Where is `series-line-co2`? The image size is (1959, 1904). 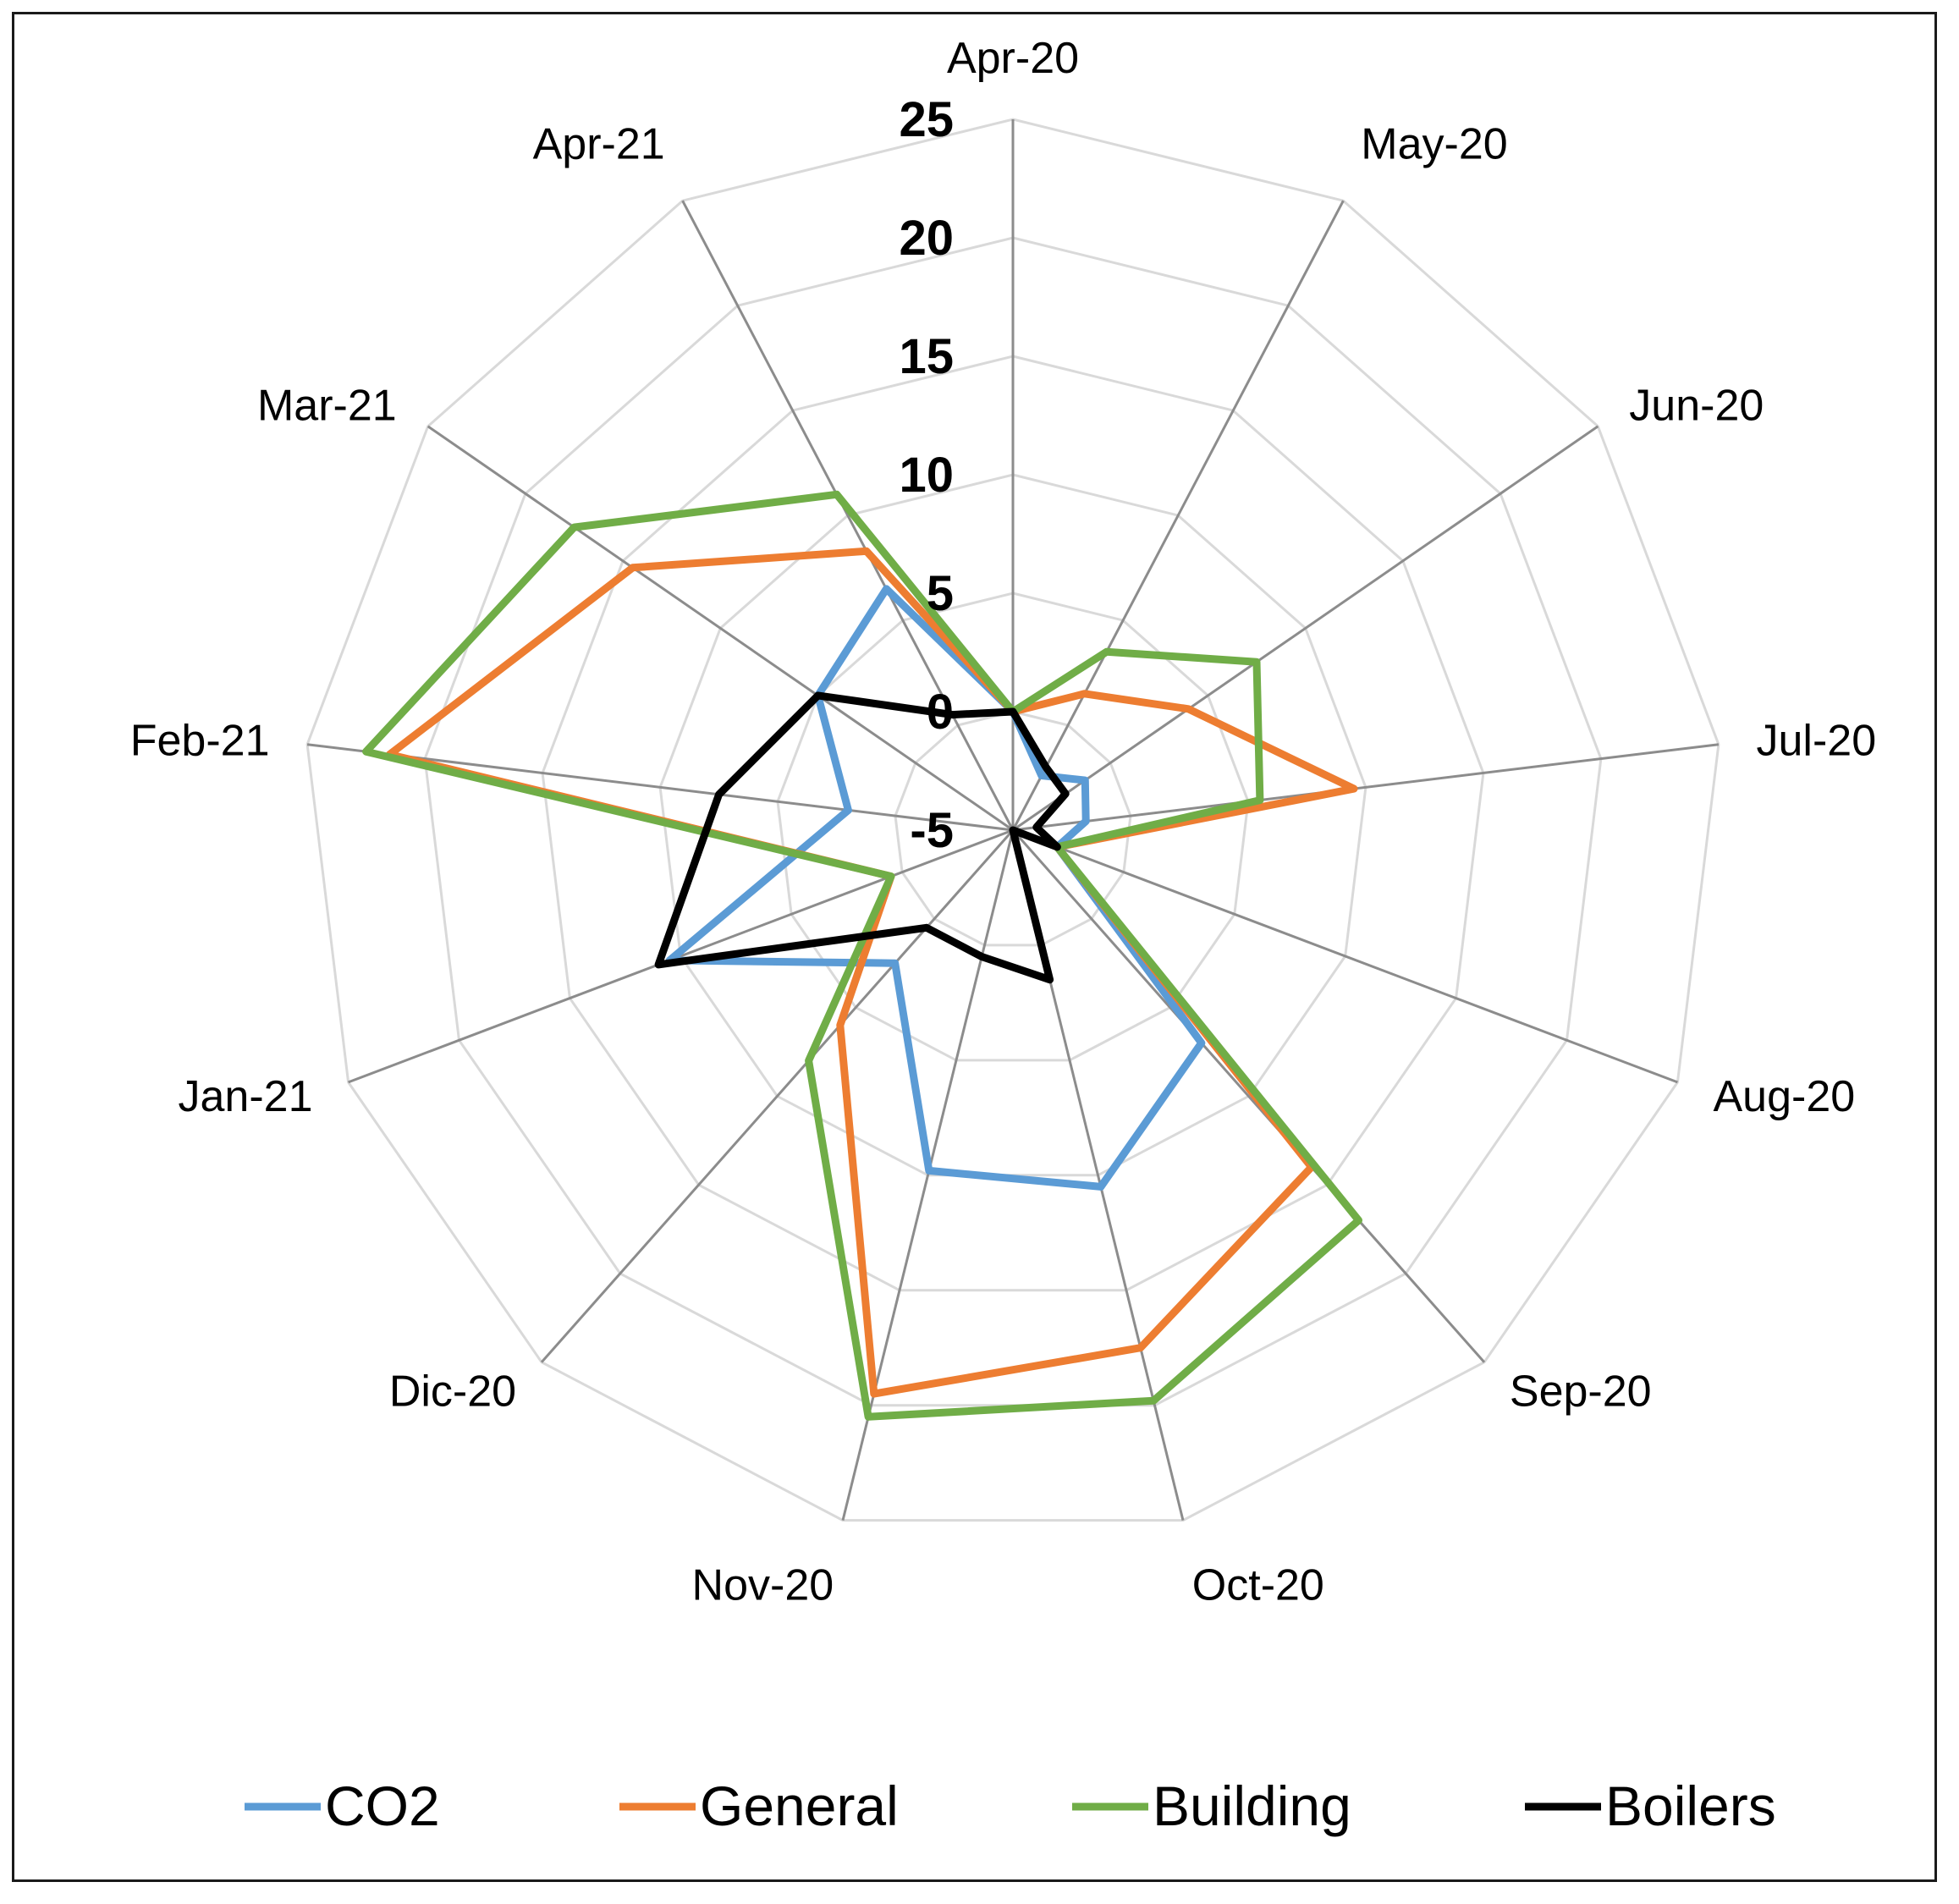
series-line-co2 is located at coordinates (935, 888).